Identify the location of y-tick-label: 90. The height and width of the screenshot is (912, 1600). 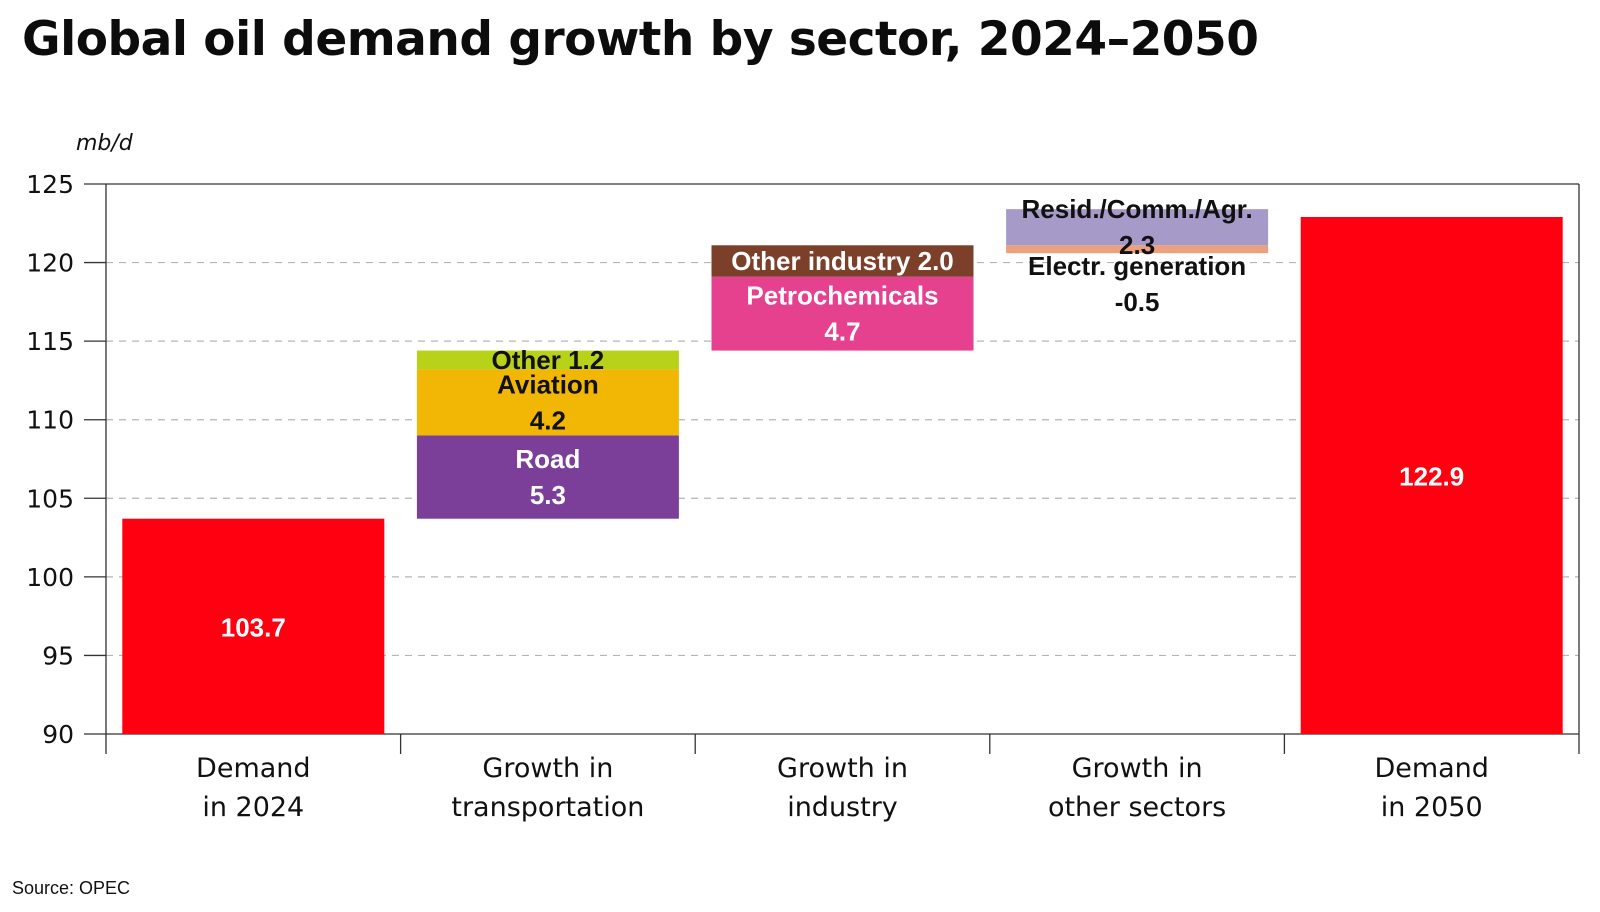
(58, 734).